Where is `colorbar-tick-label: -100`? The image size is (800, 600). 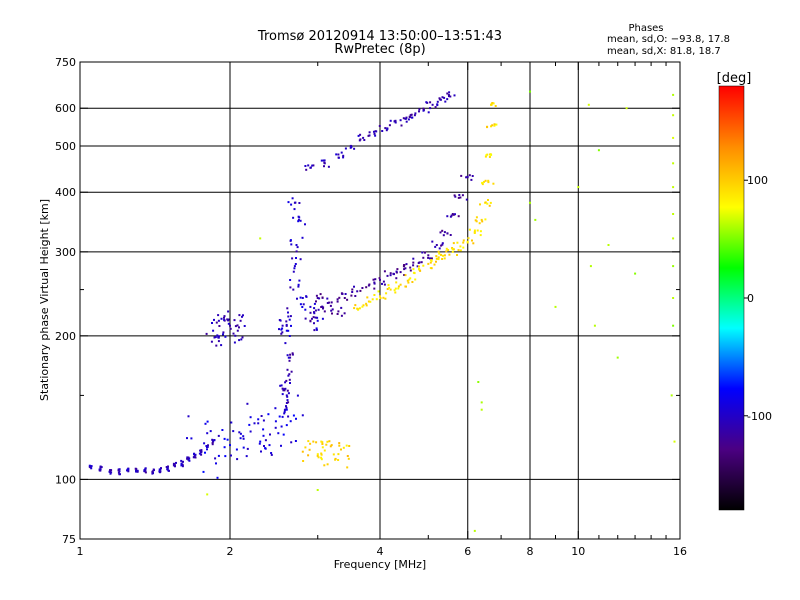 colorbar-tick-label: -100 is located at coordinates (759, 416).